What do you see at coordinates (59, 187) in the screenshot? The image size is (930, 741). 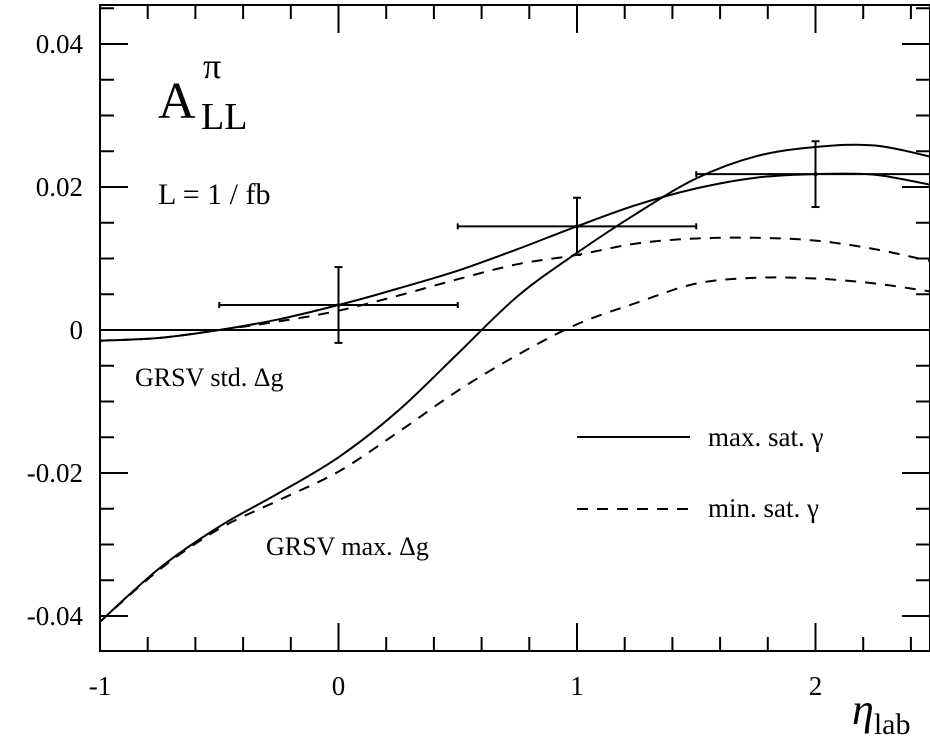 I see `y-tick-label: 0.02` at bounding box center [59, 187].